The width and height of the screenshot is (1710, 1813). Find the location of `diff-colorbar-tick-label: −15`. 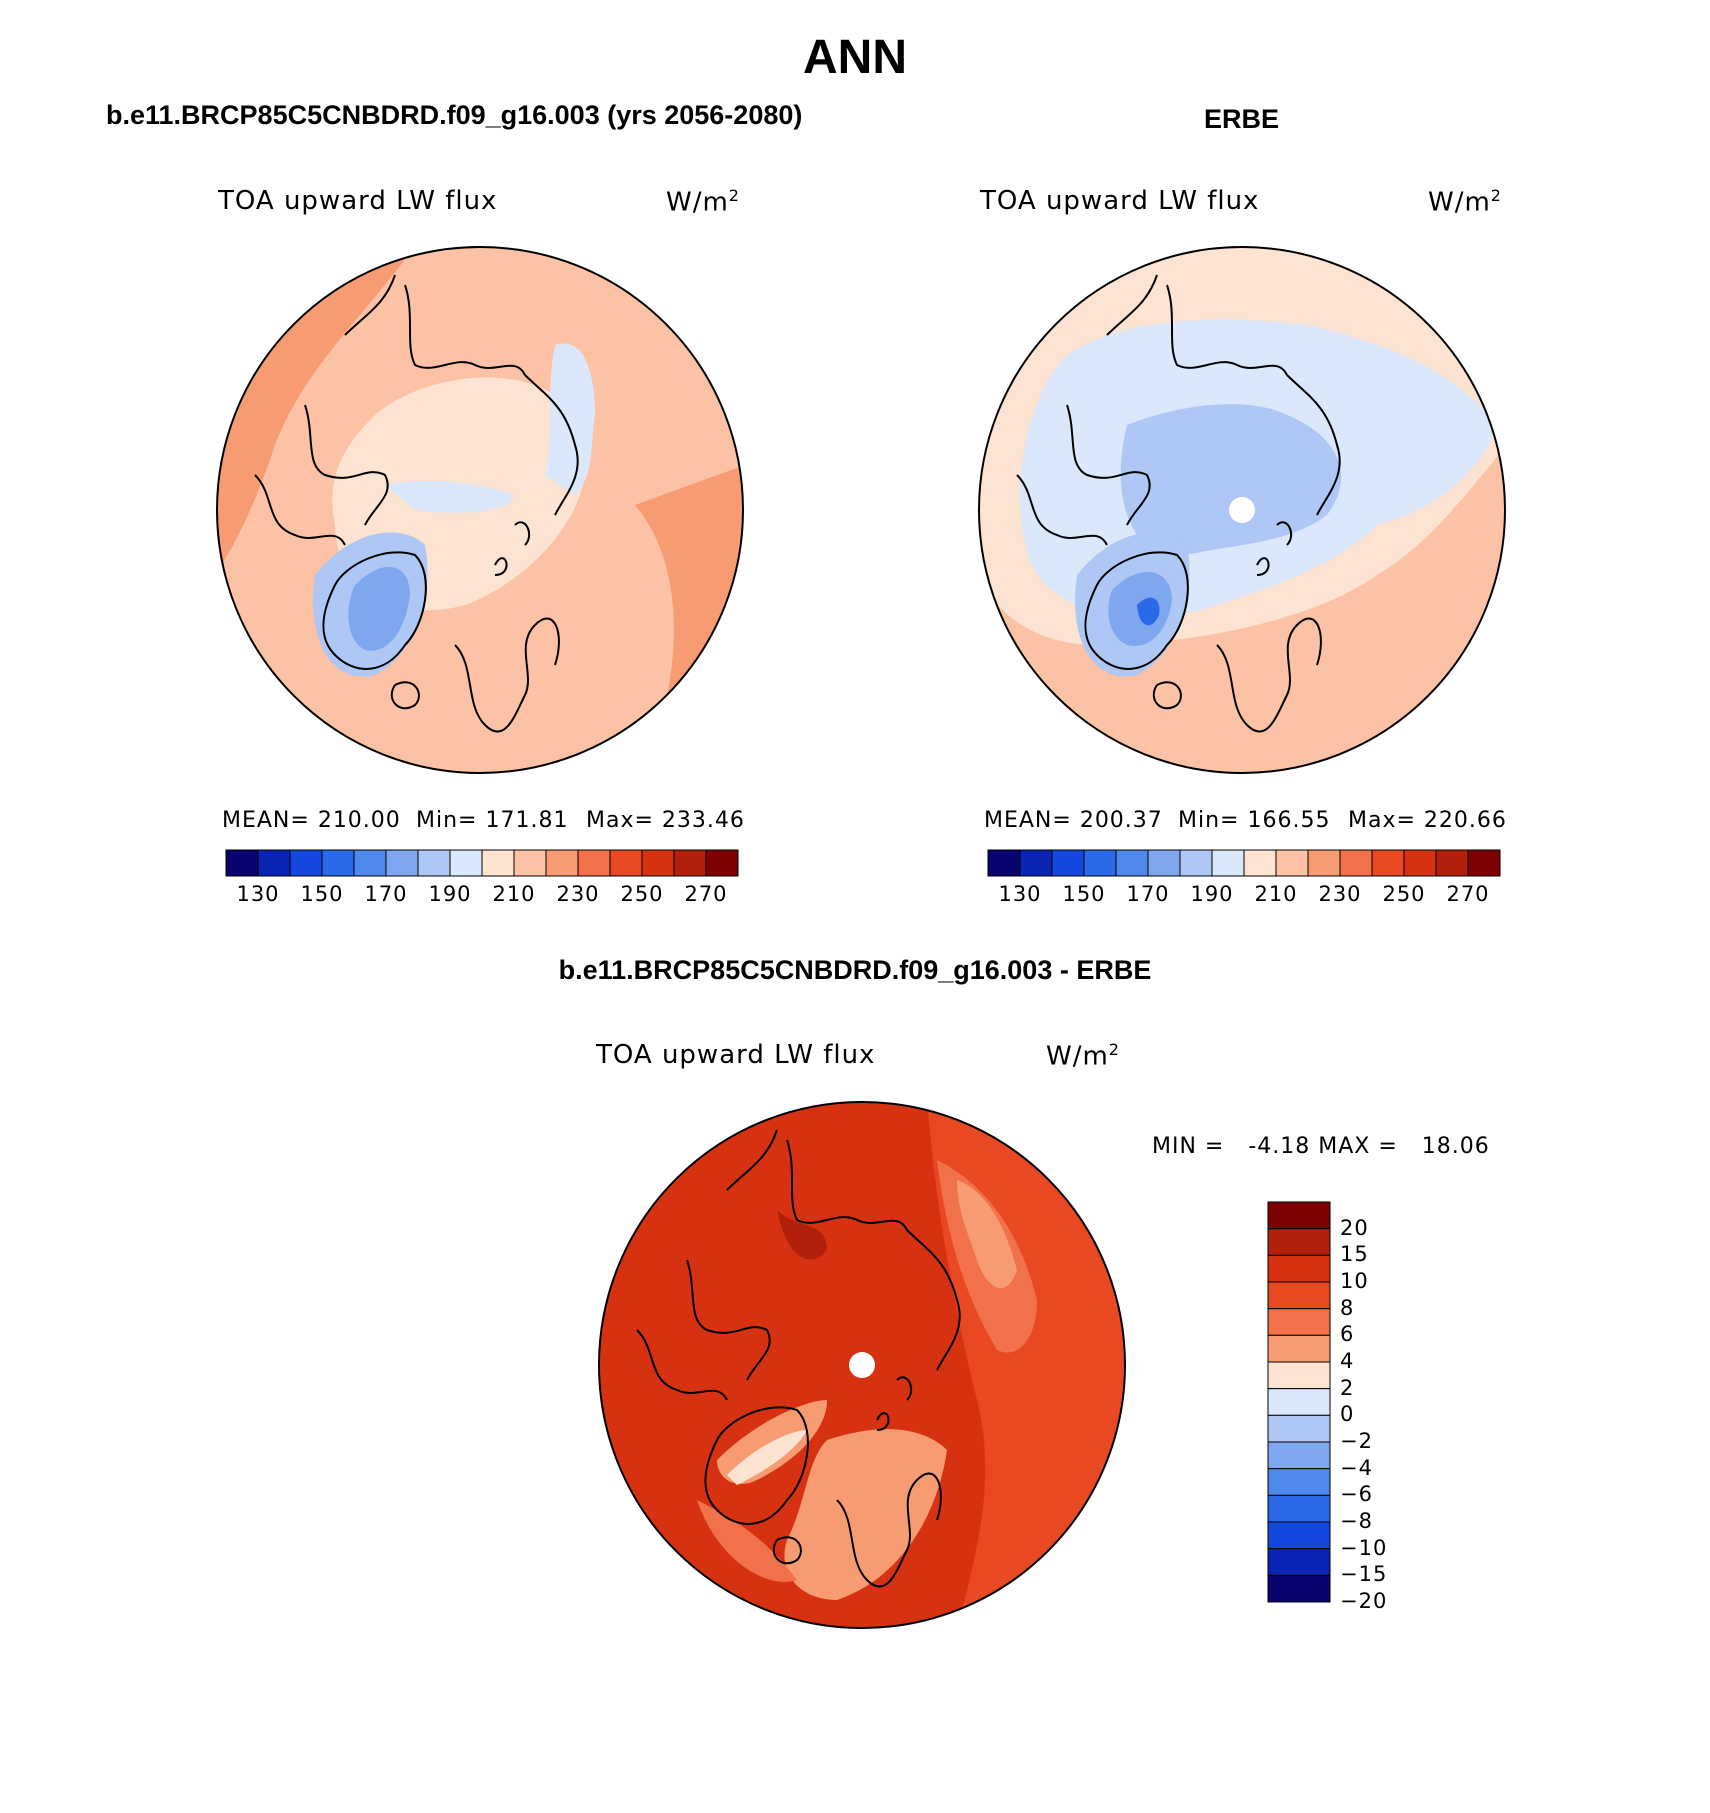

diff-colorbar-tick-label: −15 is located at coordinates (1364, 1574).